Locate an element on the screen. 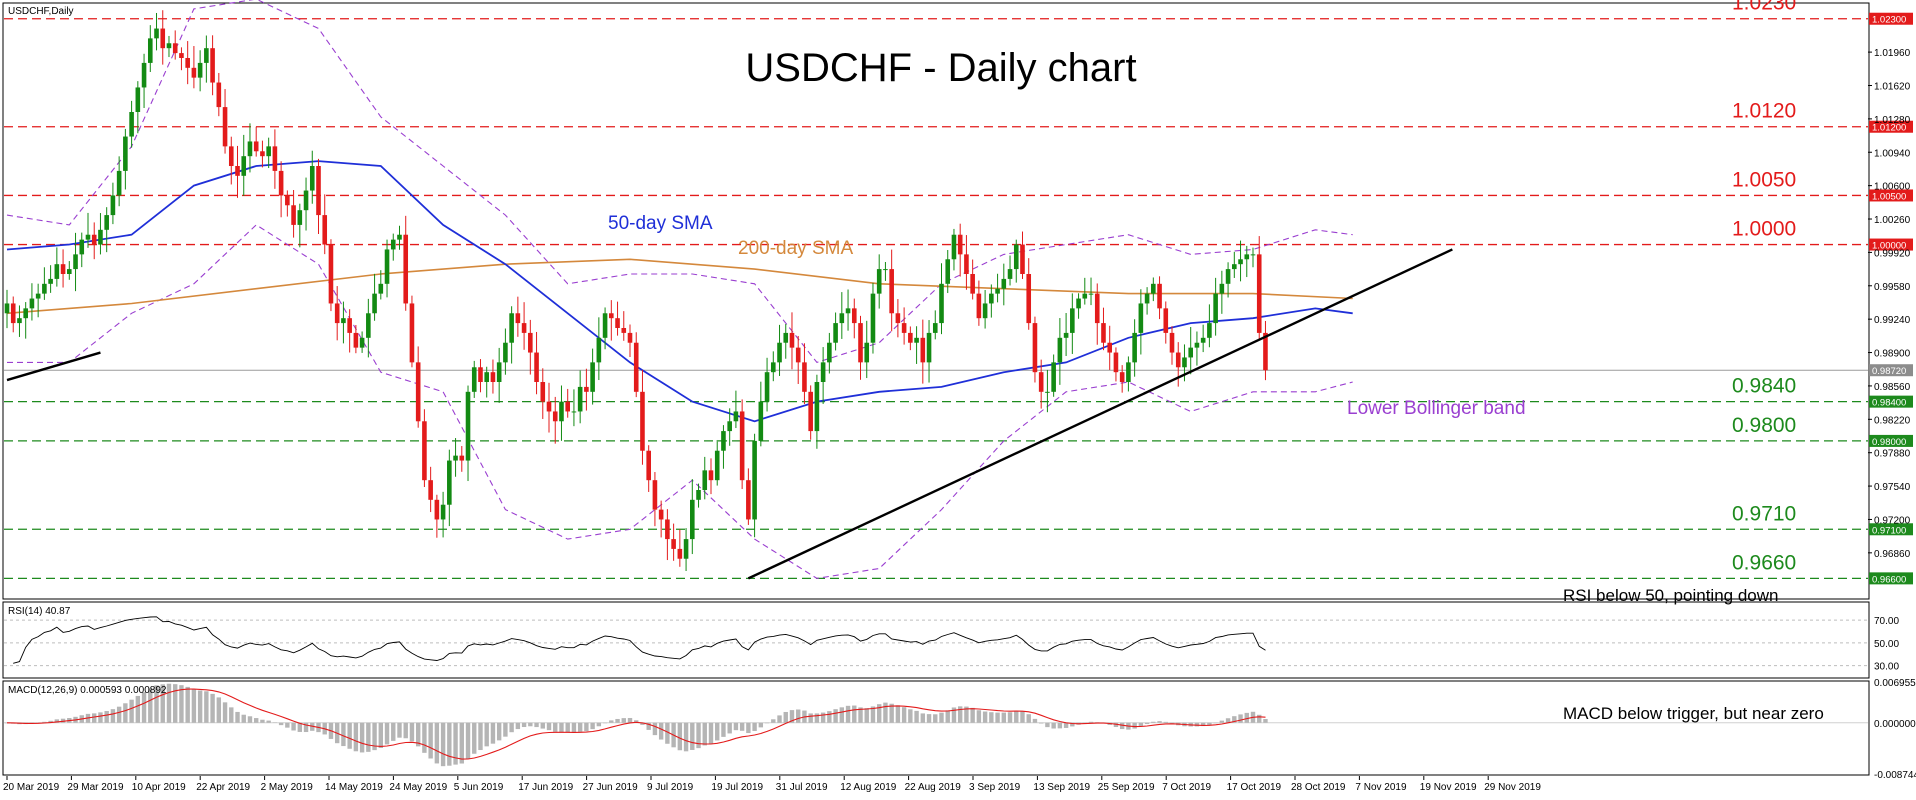 This screenshot has height=800, width=1916. price-tick-label: 0.98220 is located at coordinates (1892, 420).